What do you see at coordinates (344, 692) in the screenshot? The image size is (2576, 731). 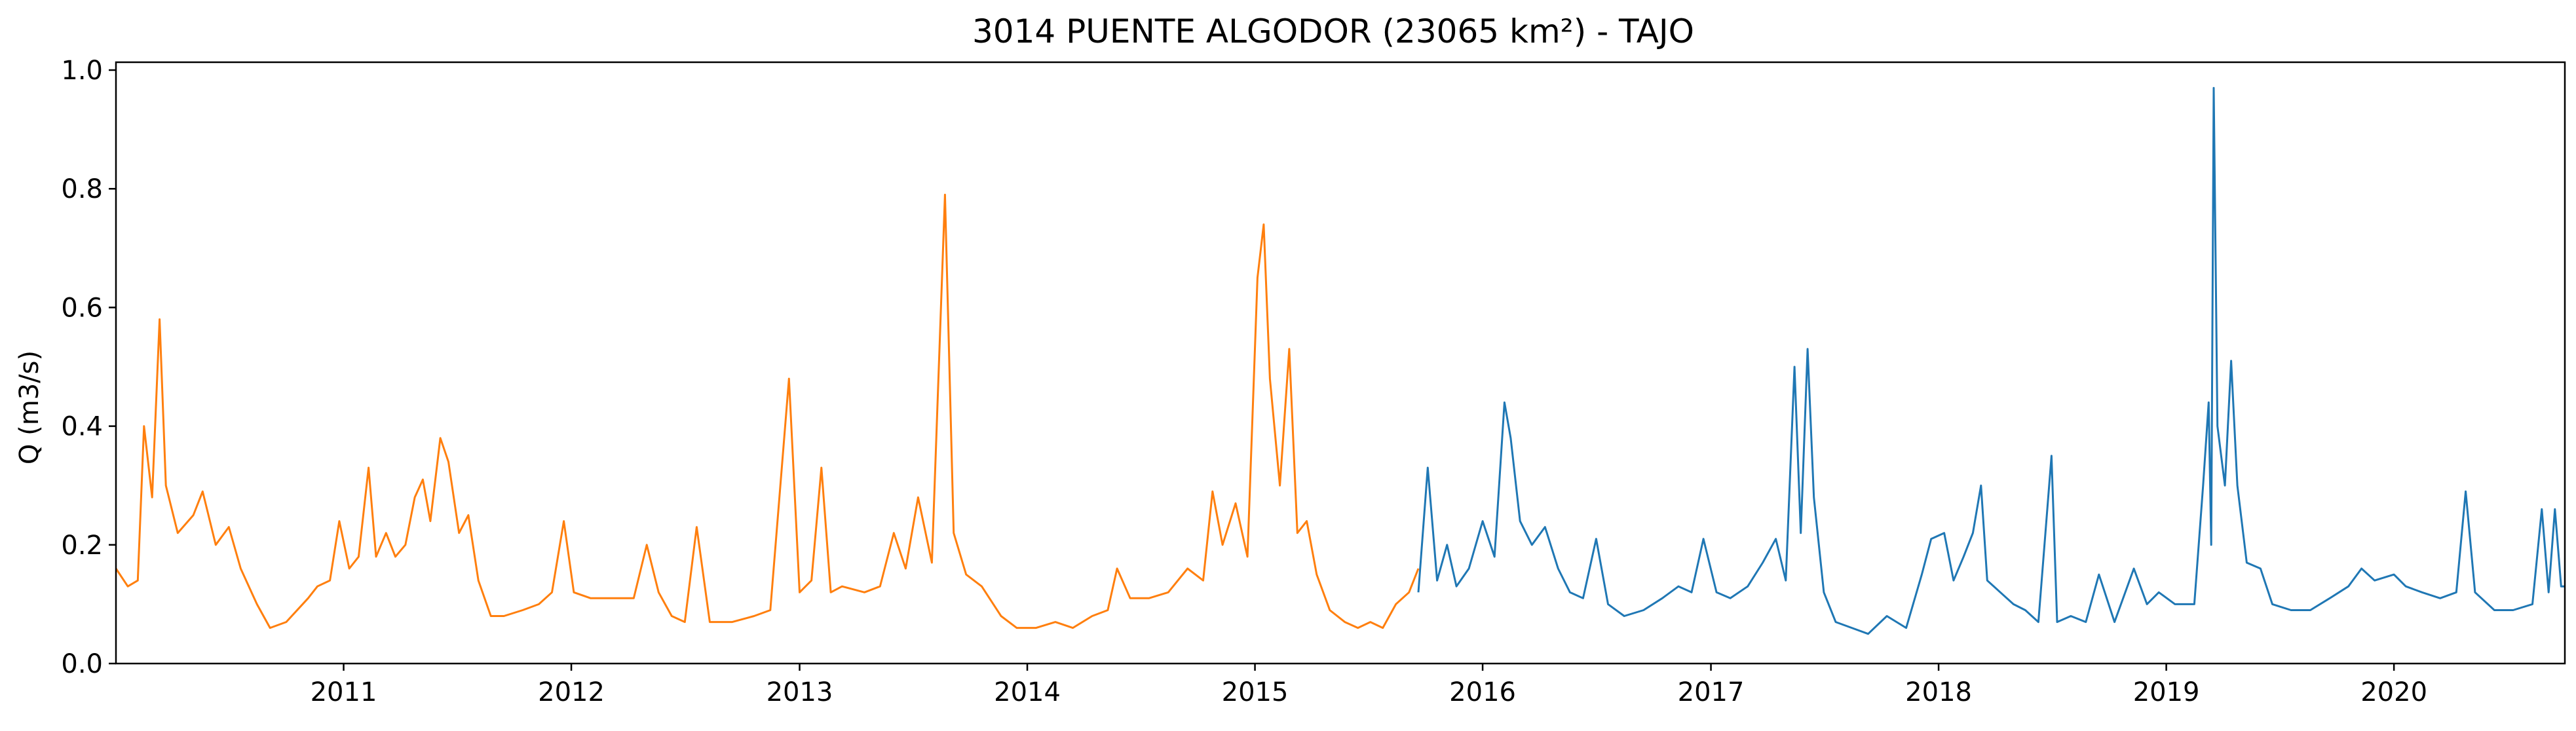 I see `x-tick-label: 2011` at bounding box center [344, 692].